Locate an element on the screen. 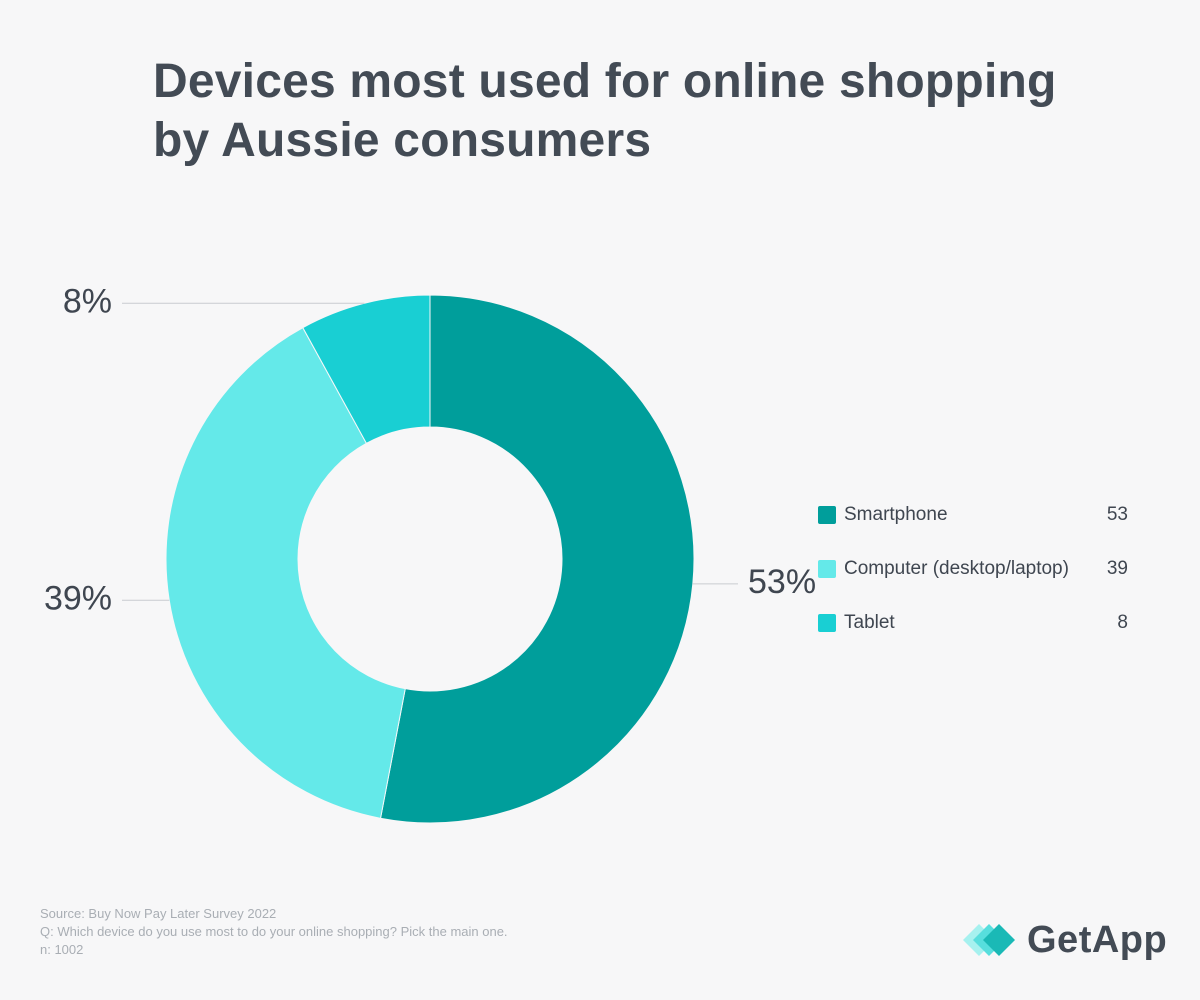 This screenshot has height=1000, width=1200. donut-slice-smartphone is located at coordinates (537, 559).